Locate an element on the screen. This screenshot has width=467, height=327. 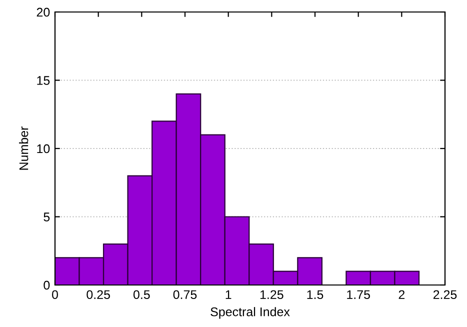
y-tick-label: 5 is located at coordinates (47, 217).